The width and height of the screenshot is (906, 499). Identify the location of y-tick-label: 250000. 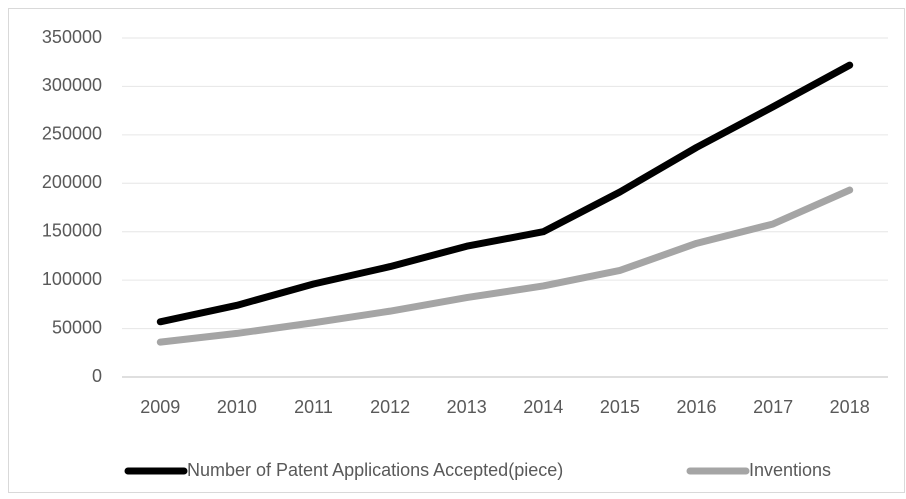
(72, 134).